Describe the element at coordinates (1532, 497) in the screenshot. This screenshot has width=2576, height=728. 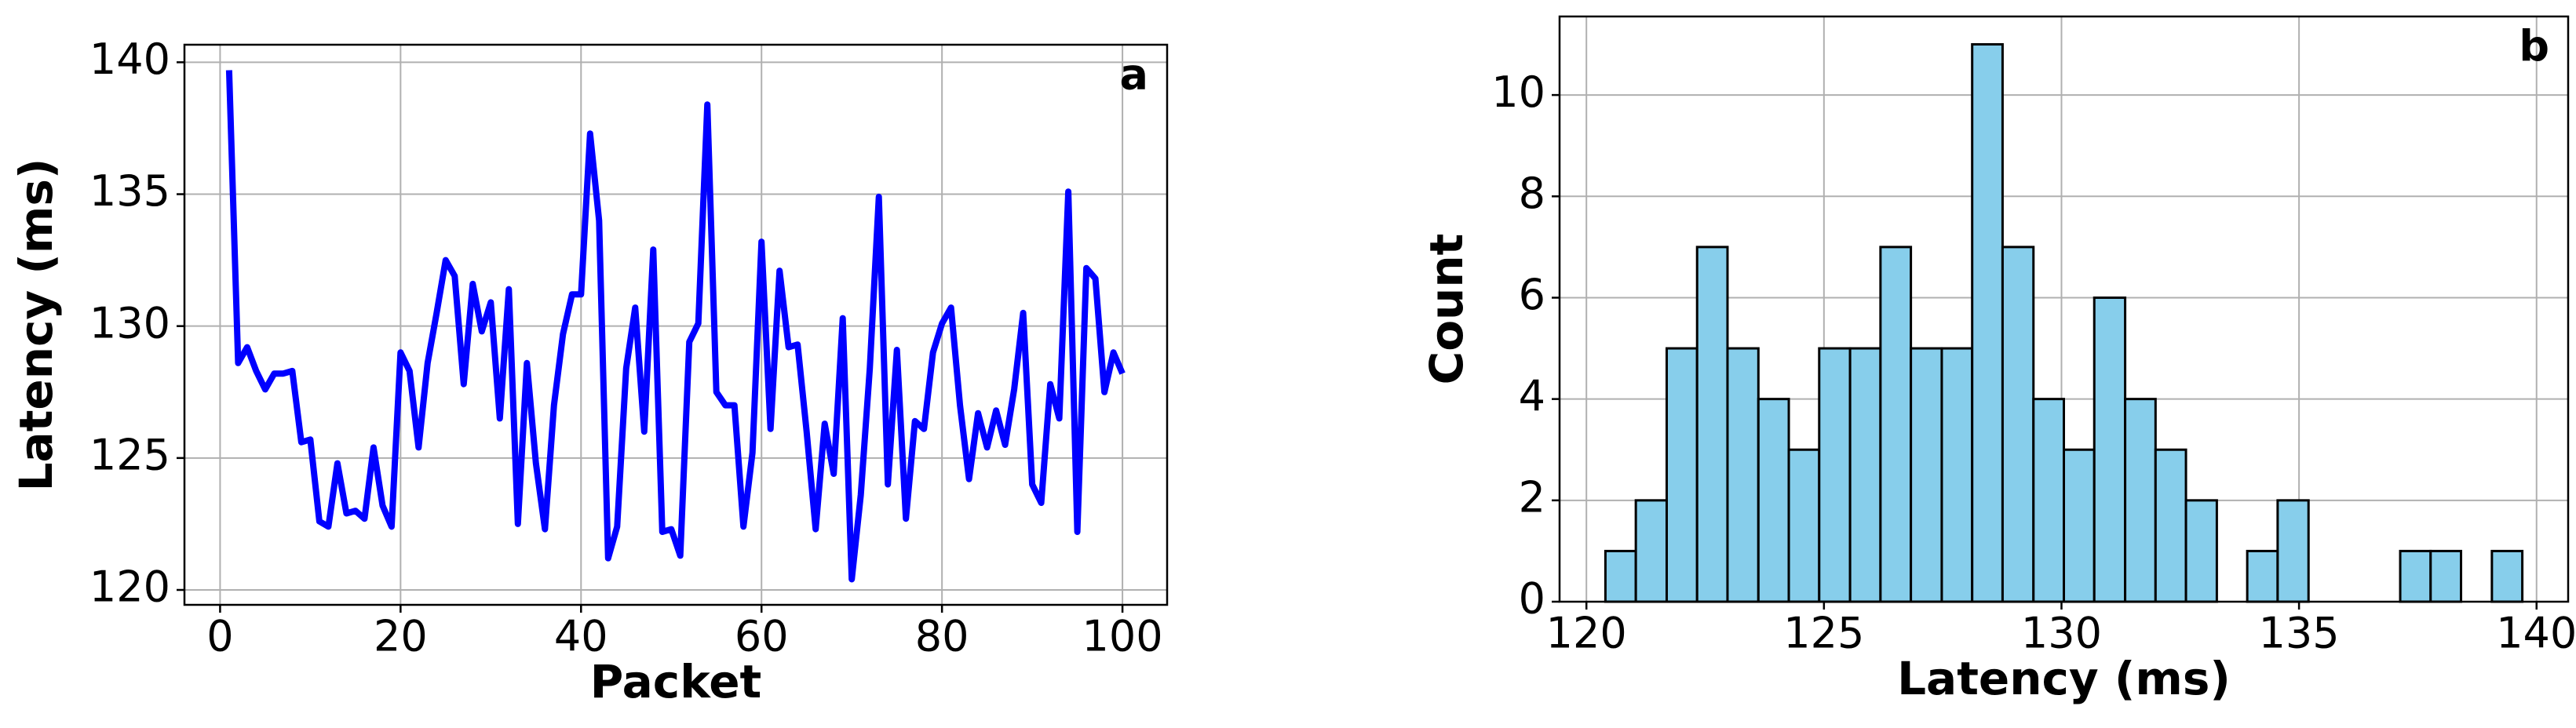
I see `y-tick-label: 2` at that location.